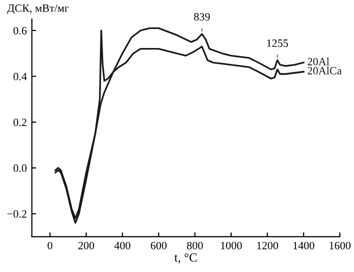 This screenshot has height=272, width=354. What do you see at coordinates (38, 9) in the screenshot?
I see `y-axis-title: ДСК, мВт/мг` at bounding box center [38, 9].